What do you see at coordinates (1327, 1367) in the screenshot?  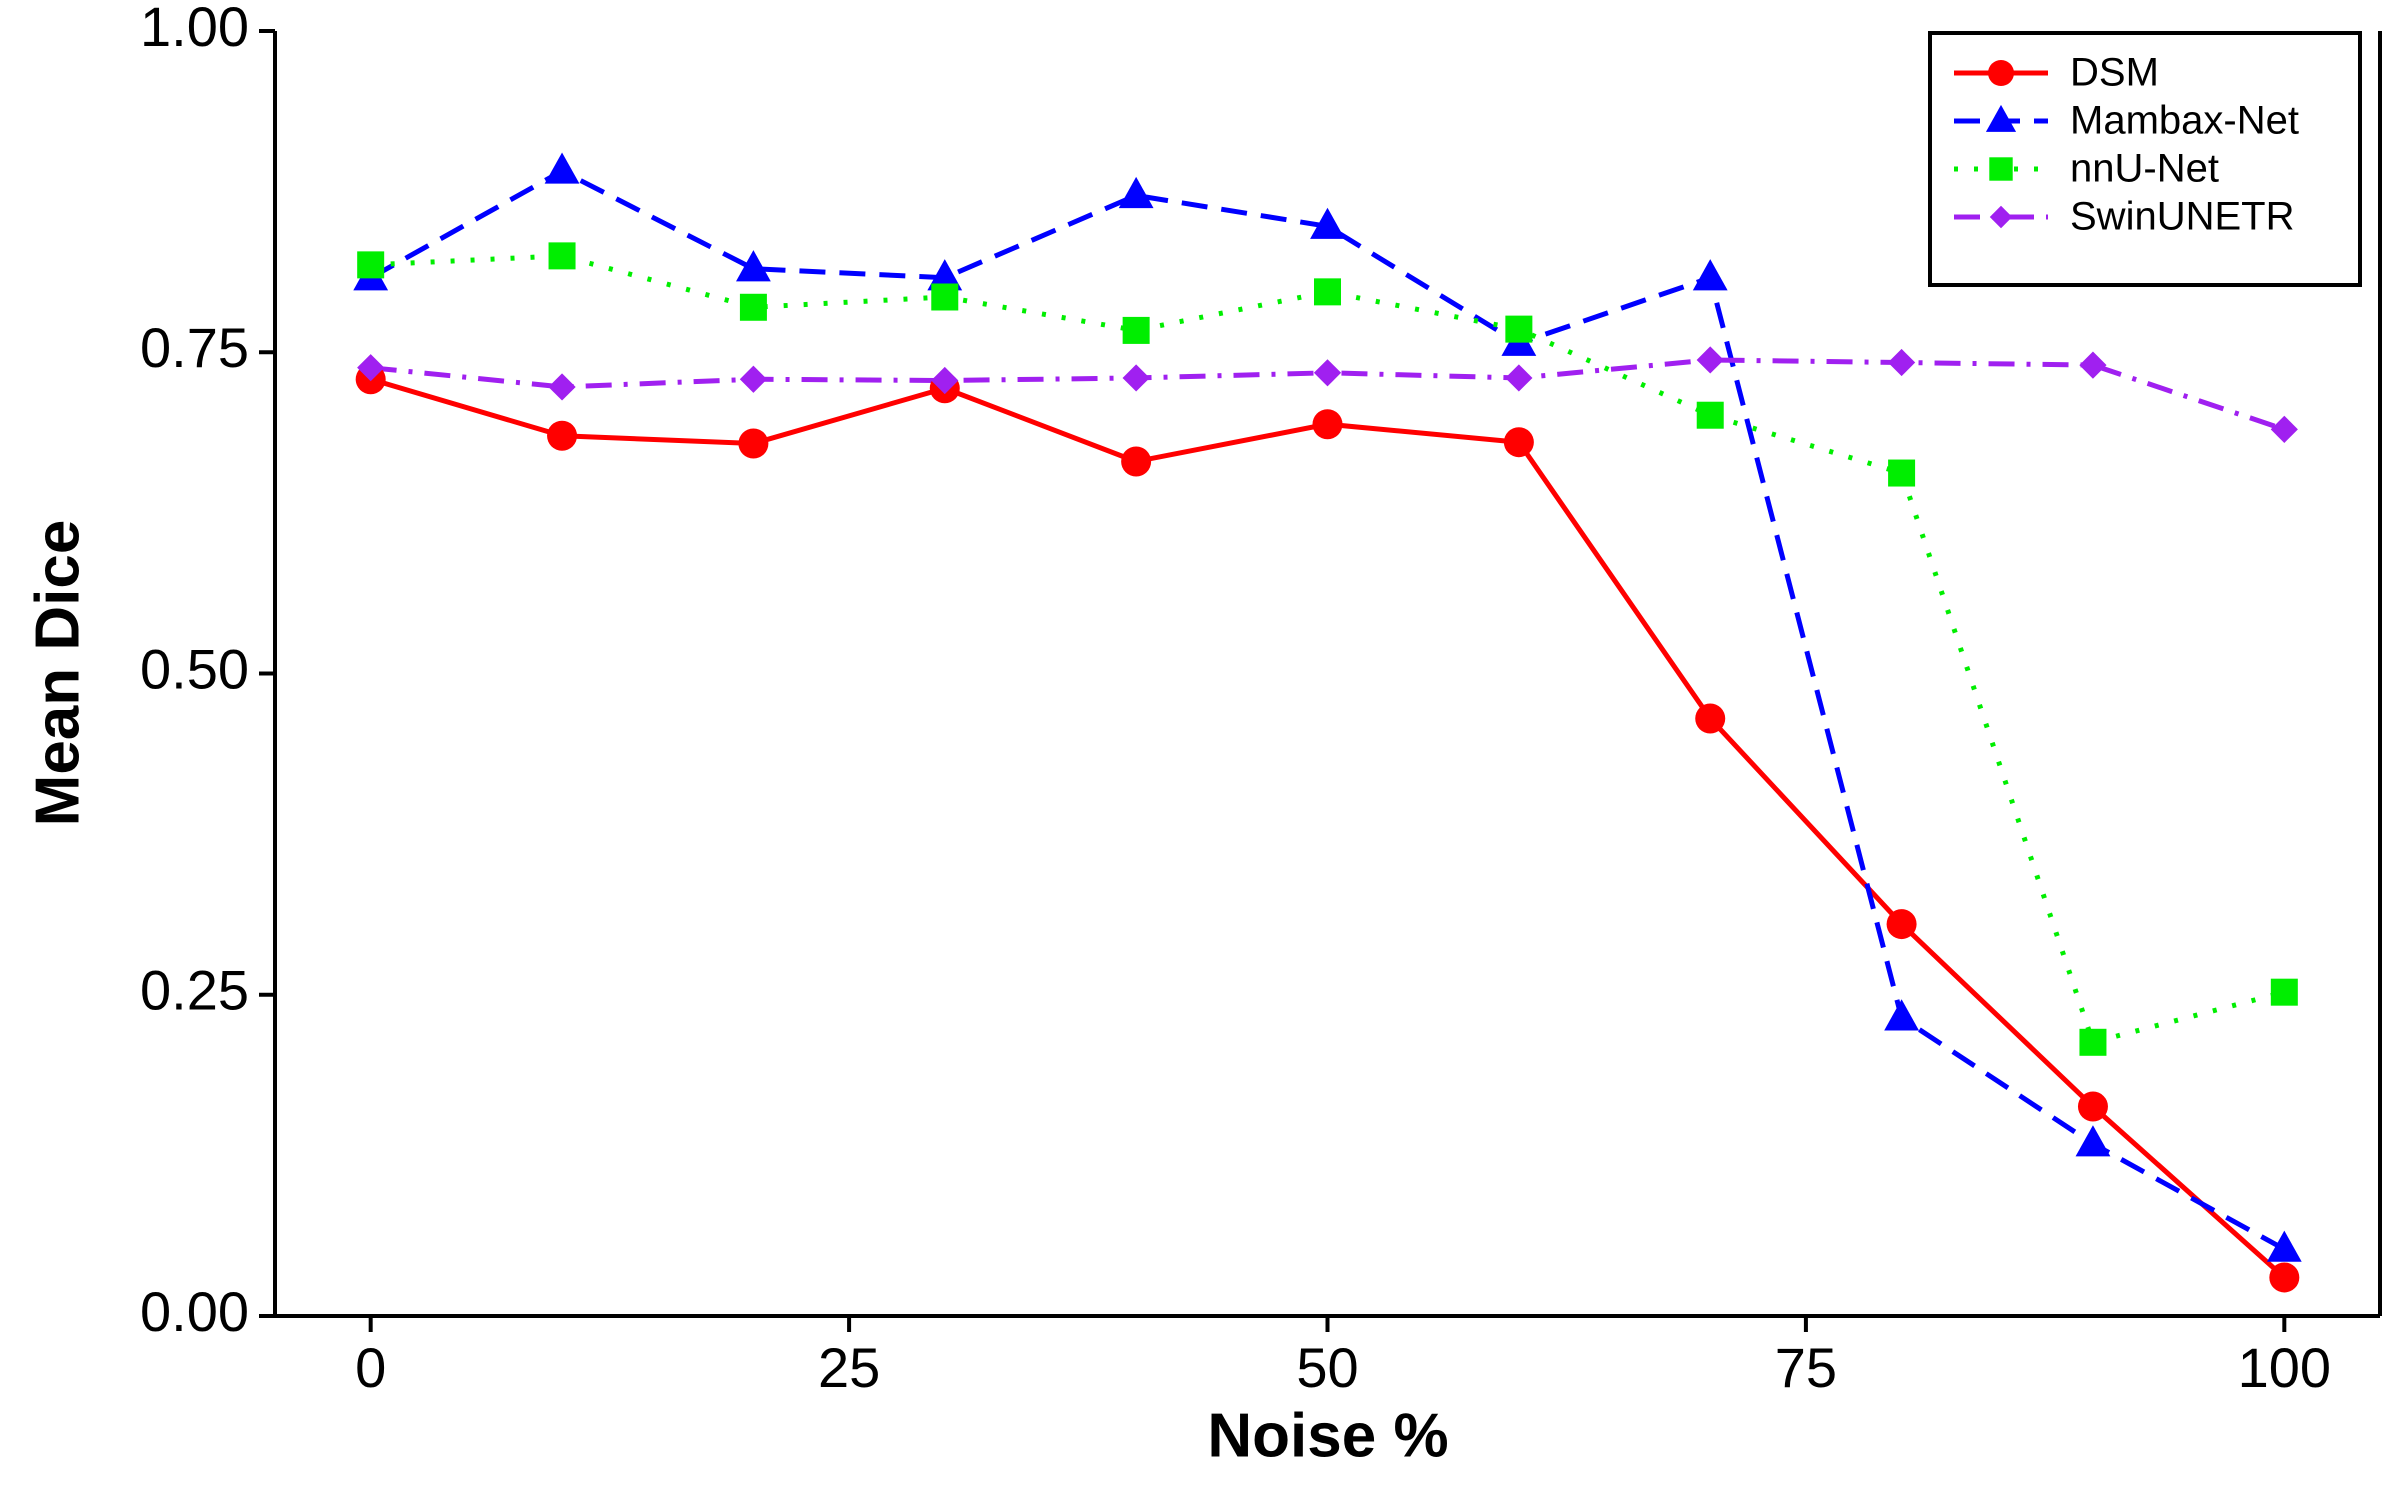 I see `x-tick-label: 50` at bounding box center [1327, 1367].